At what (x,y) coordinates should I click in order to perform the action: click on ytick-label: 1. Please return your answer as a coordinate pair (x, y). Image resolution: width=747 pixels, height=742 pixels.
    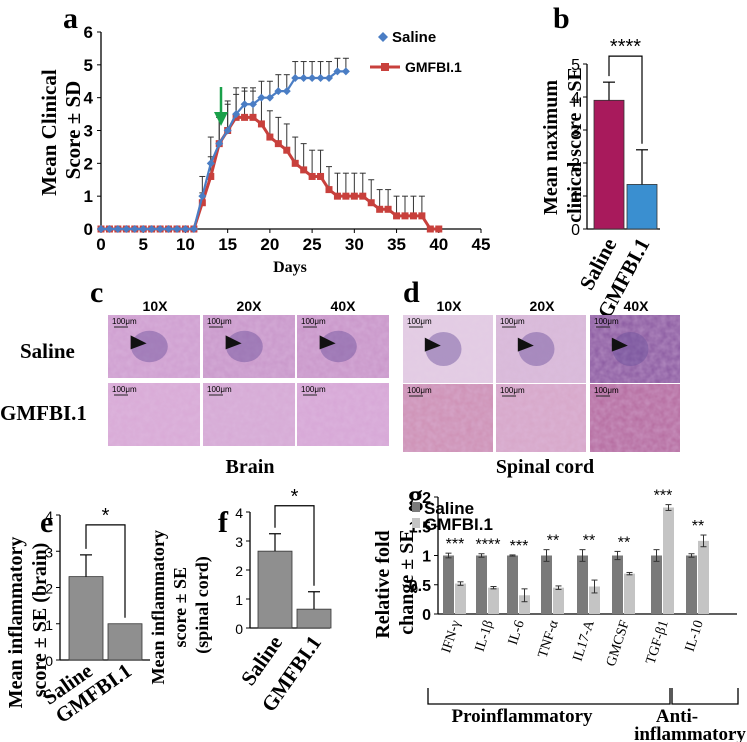
    Looking at the image, I should click on (575, 197).